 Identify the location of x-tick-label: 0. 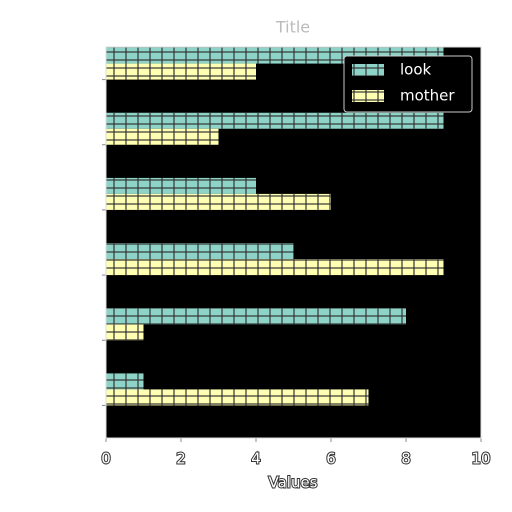
(106, 459).